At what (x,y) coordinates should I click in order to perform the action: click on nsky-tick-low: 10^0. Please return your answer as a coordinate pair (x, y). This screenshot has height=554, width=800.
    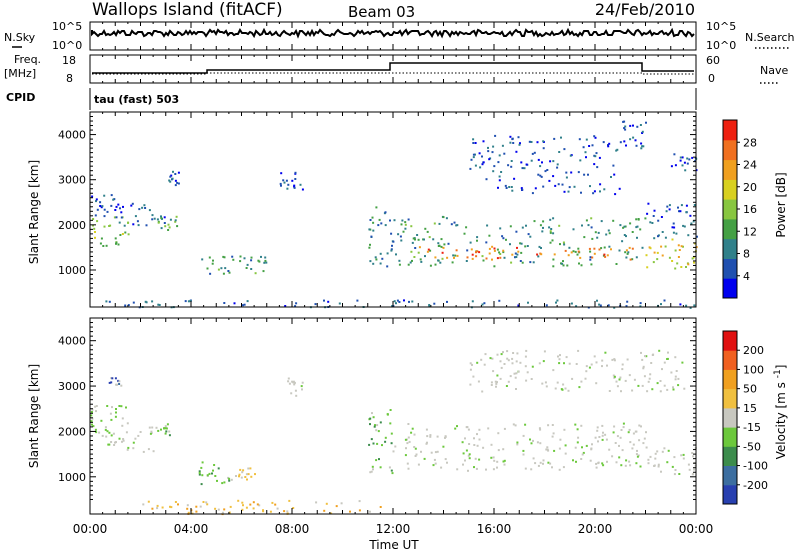
    Looking at the image, I should click on (67, 45).